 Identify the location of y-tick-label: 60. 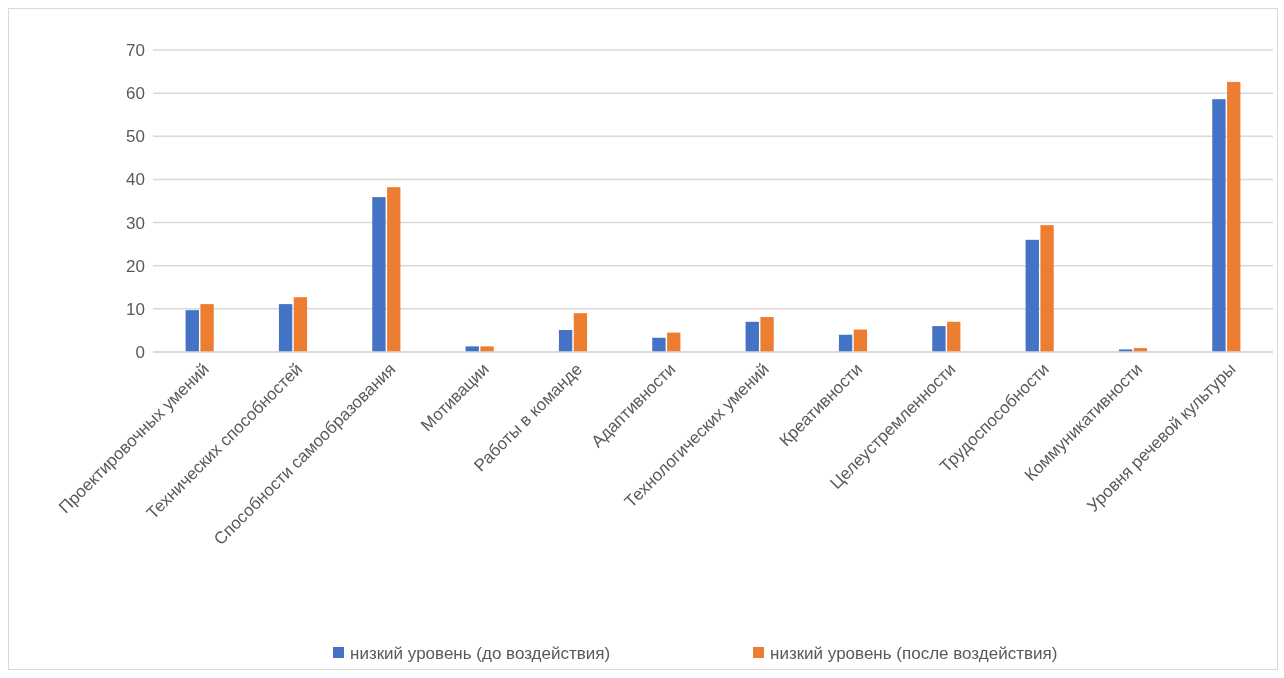
(135, 94).